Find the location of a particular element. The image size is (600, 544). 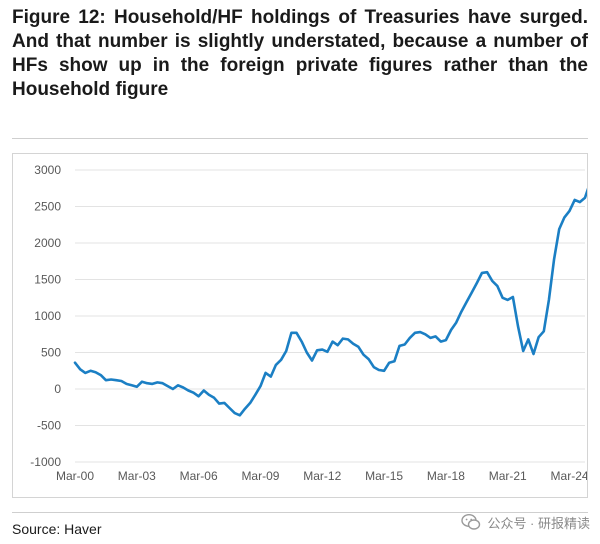

y-tick-label: 1500 is located at coordinates (47, 280).